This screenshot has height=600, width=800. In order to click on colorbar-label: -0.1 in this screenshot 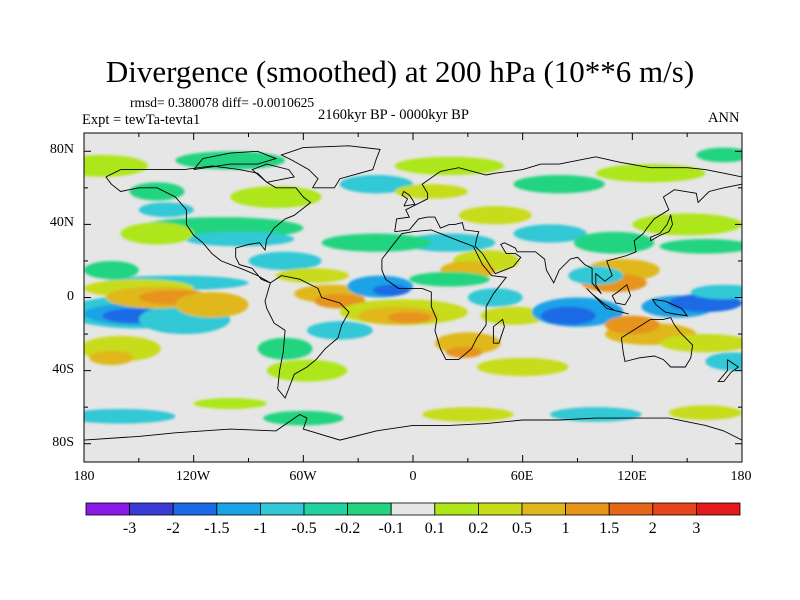, I will do `click(391, 528)`.